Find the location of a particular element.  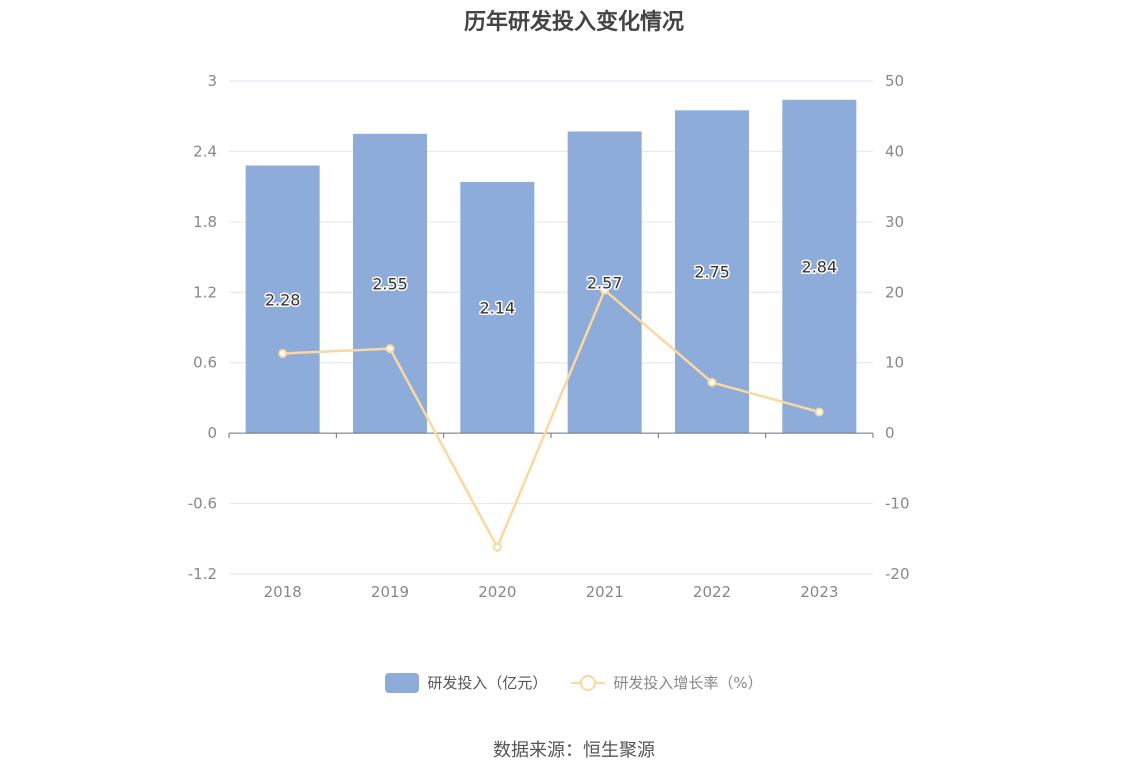

bar-data-label: 2.28 is located at coordinates (283, 299).